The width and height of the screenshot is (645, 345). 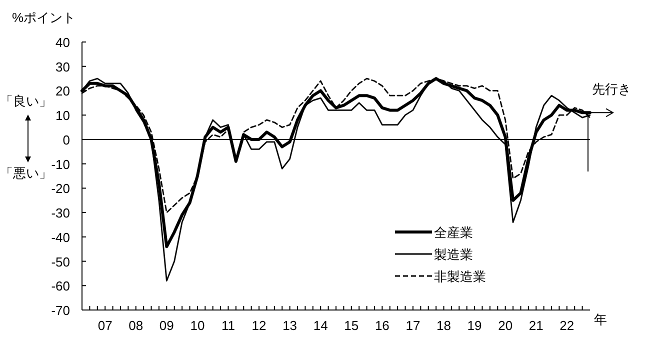 What do you see at coordinates (382, 325) in the screenshot?
I see `x-tick-label: 16` at bounding box center [382, 325].